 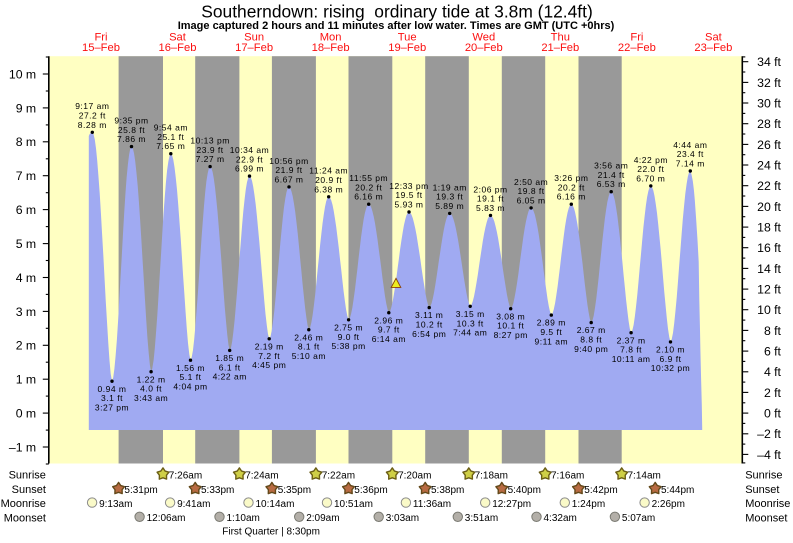 I want to click on svg-text: Sunrise, so click(x=763, y=476).